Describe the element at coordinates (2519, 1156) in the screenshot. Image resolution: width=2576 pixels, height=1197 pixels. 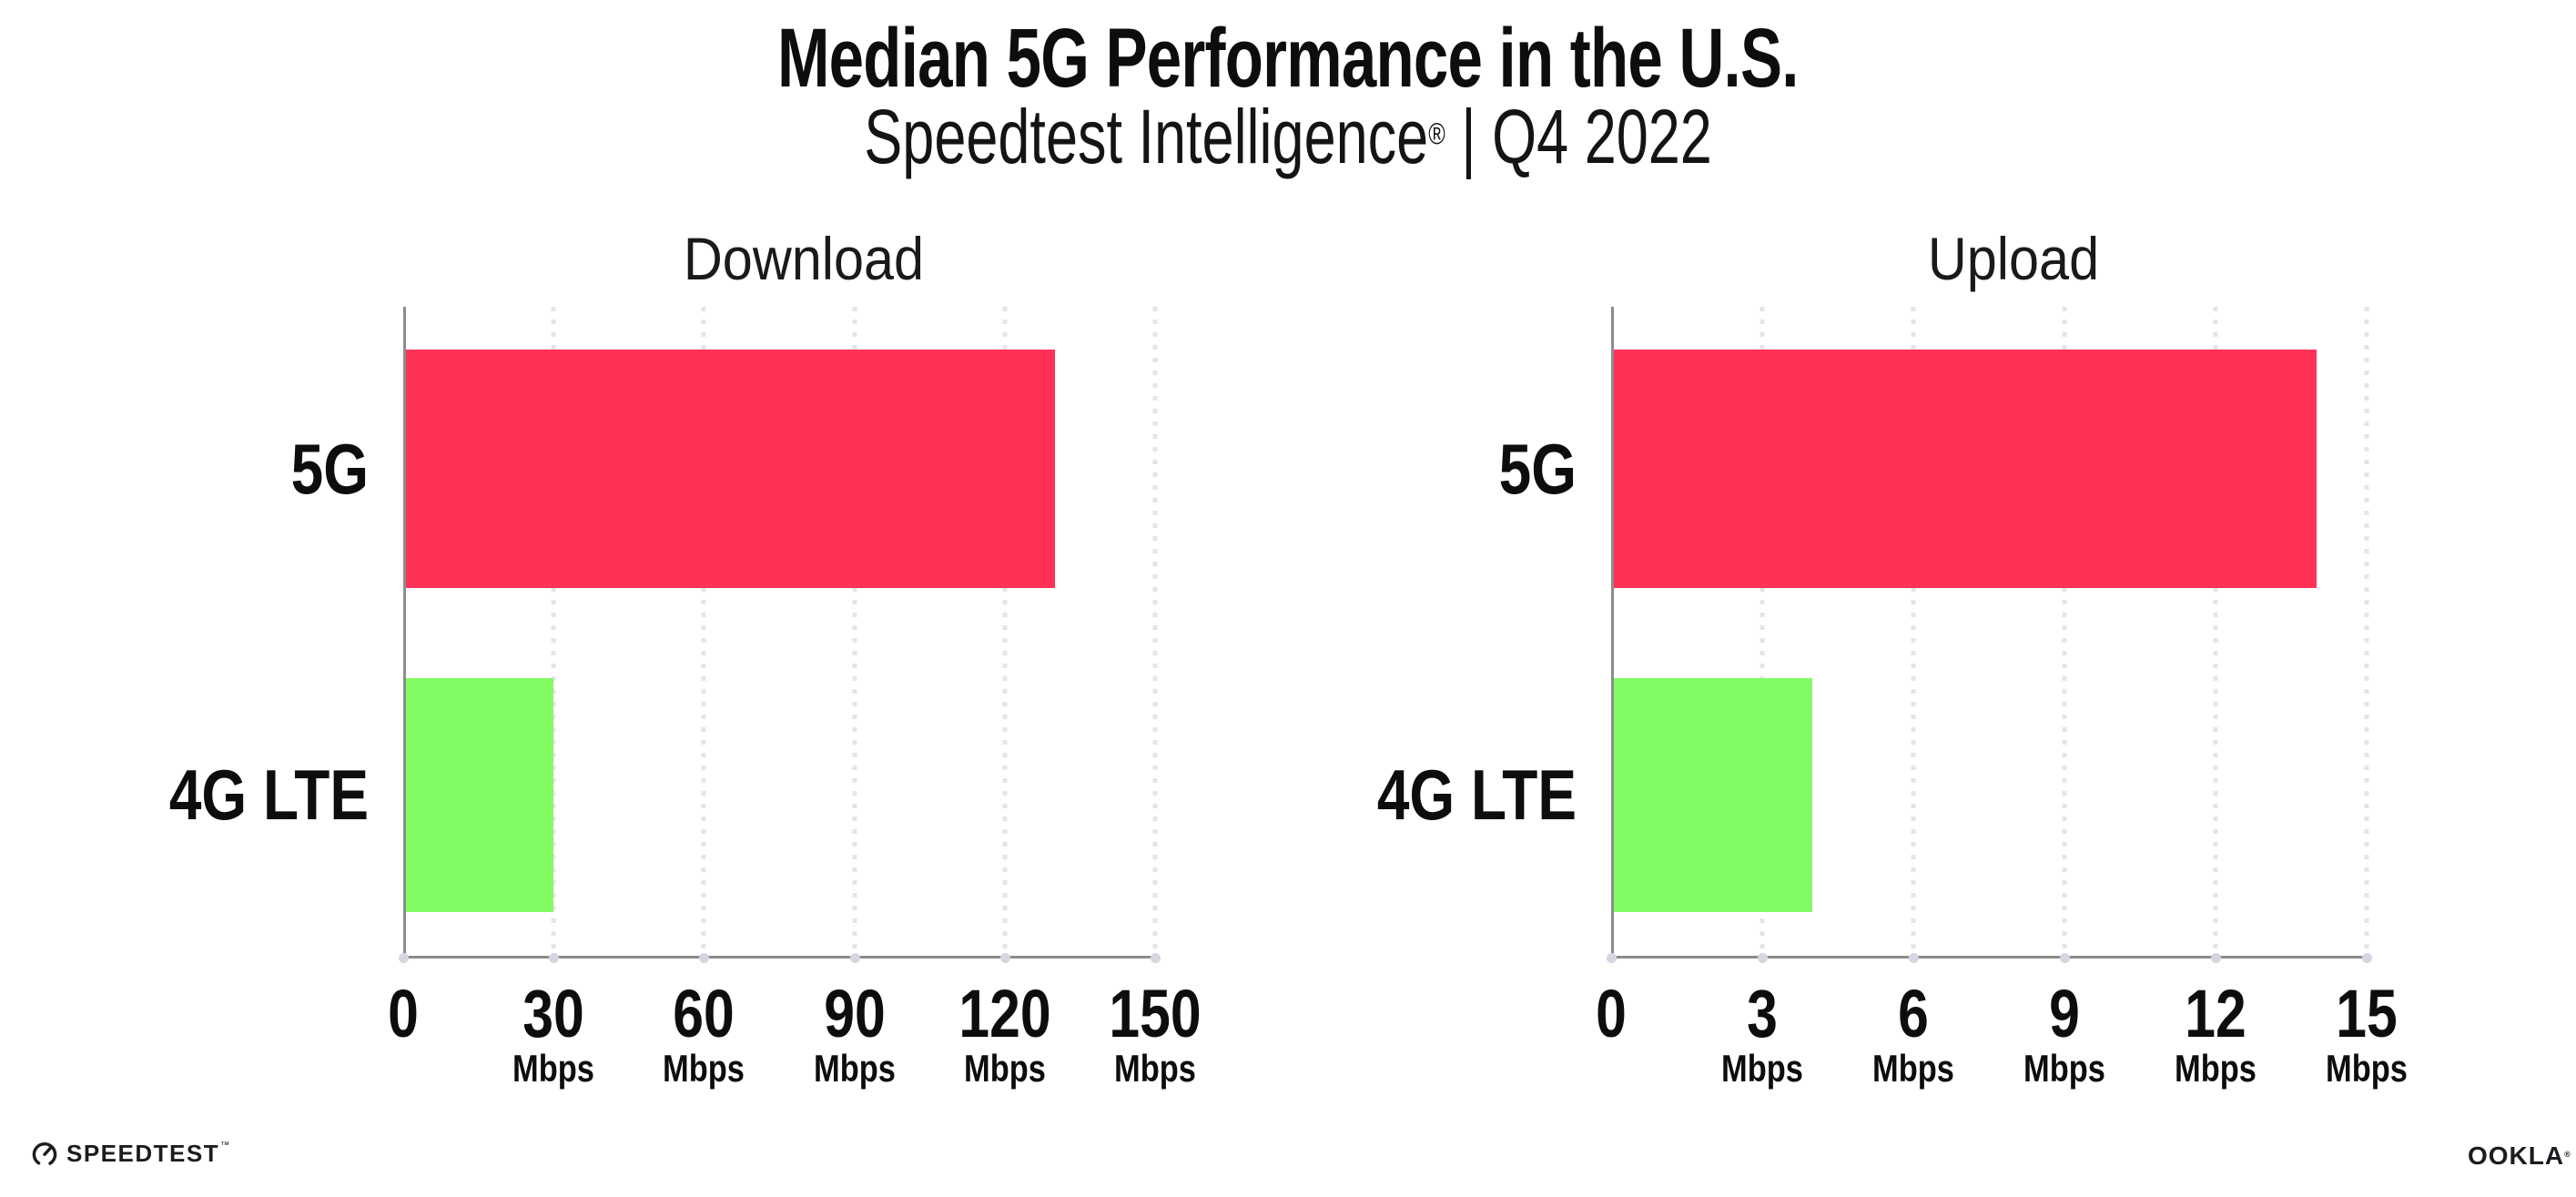
I see `ookla-logo: OOKLA®` at that location.